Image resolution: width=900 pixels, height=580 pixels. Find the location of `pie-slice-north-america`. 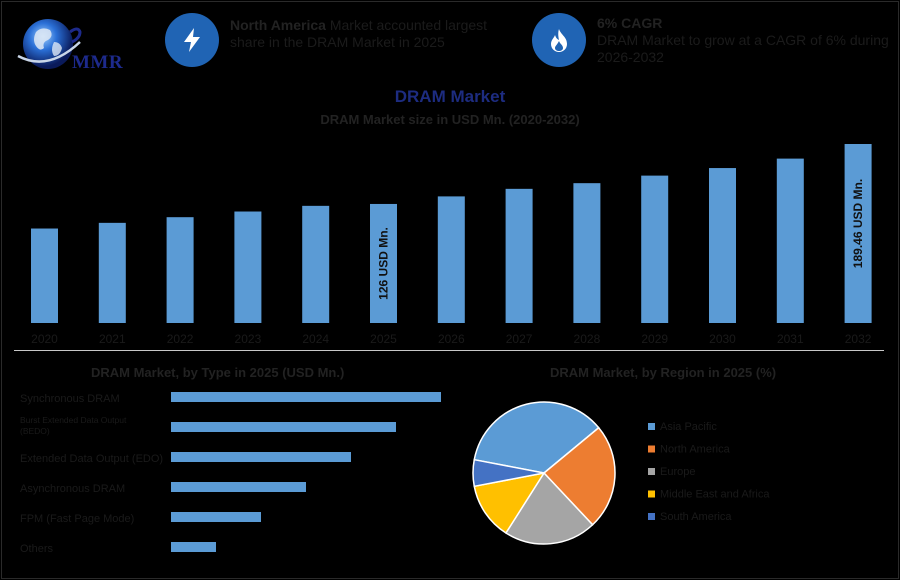

pie-slice-north-america is located at coordinates (579, 476).